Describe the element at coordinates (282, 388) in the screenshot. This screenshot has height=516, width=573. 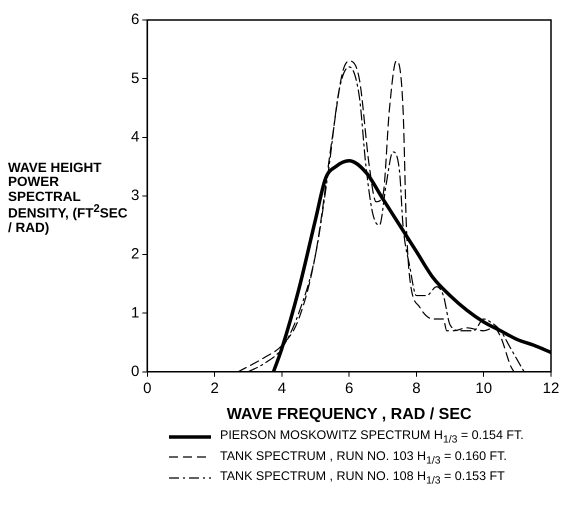
I see `x-tick-label: 4` at that location.